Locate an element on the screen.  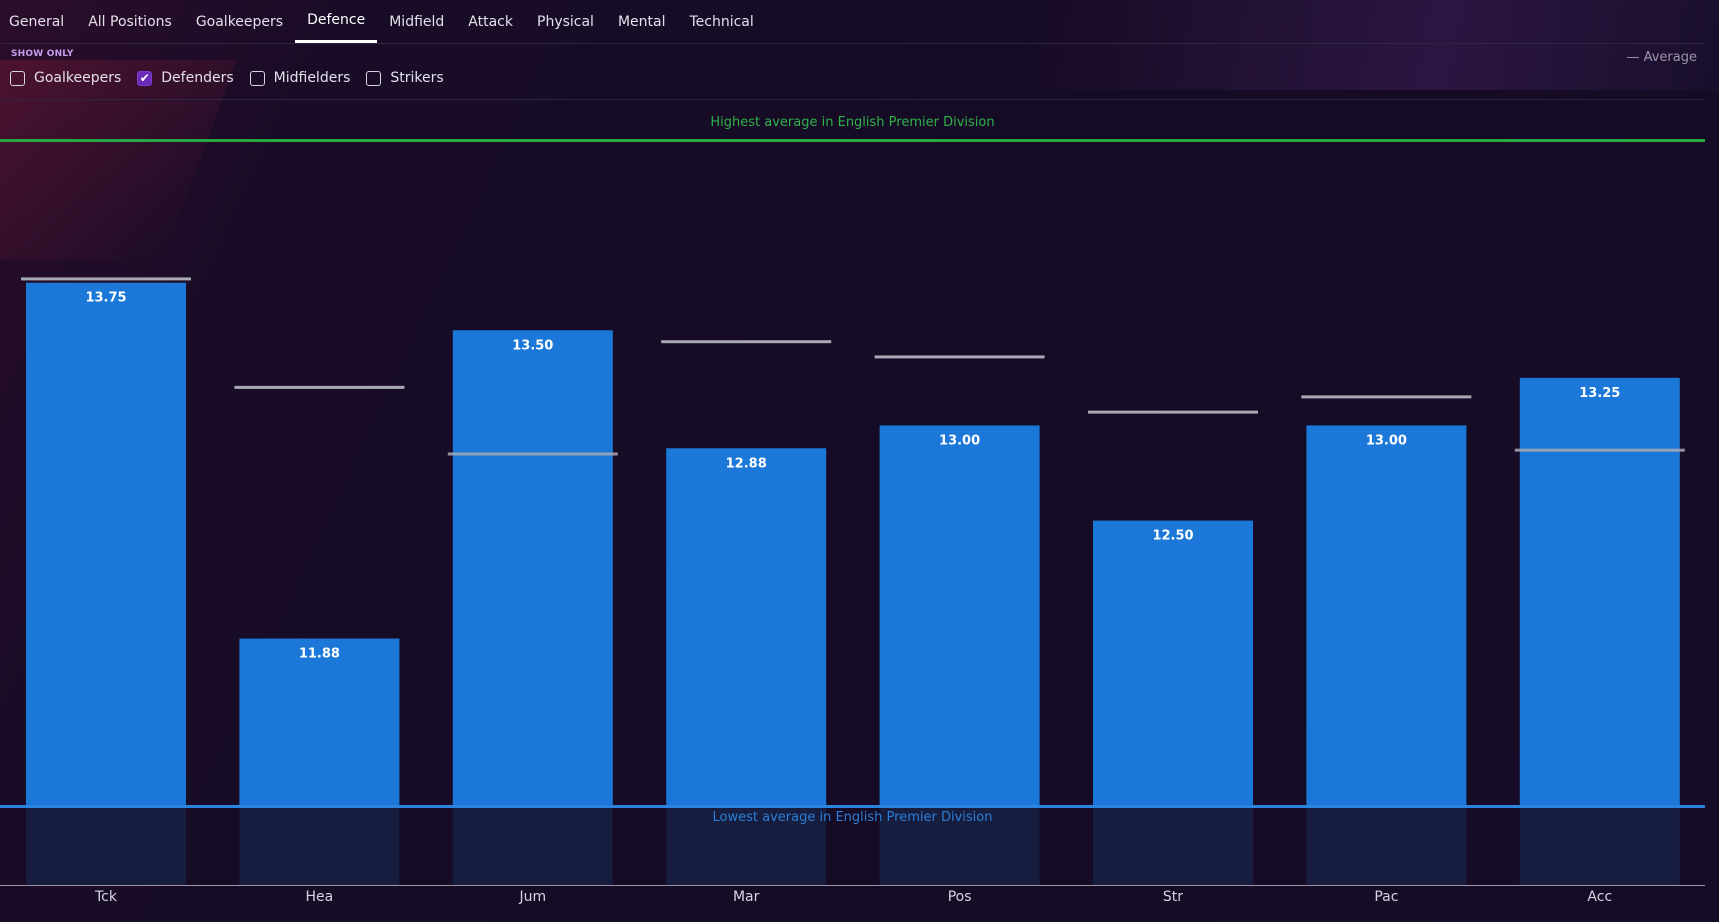
checkmark-icon: ✔ is located at coordinates (144, 78).